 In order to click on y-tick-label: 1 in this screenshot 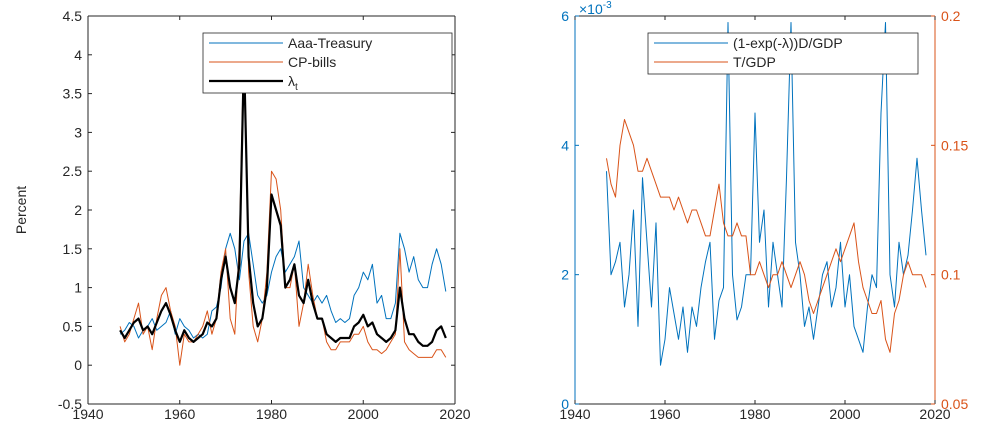, I will do `click(78, 288)`.